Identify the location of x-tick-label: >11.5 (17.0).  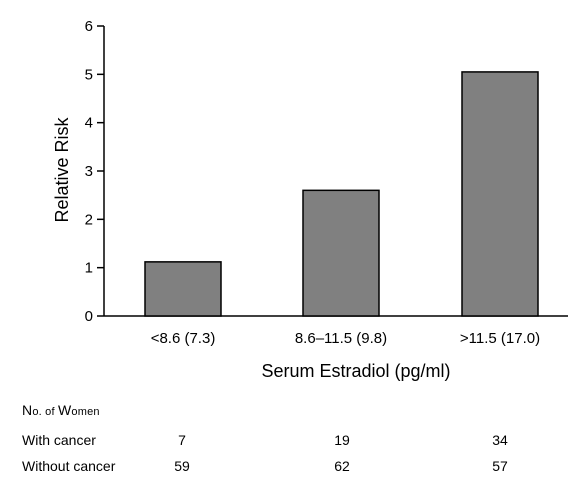
(500, 338).